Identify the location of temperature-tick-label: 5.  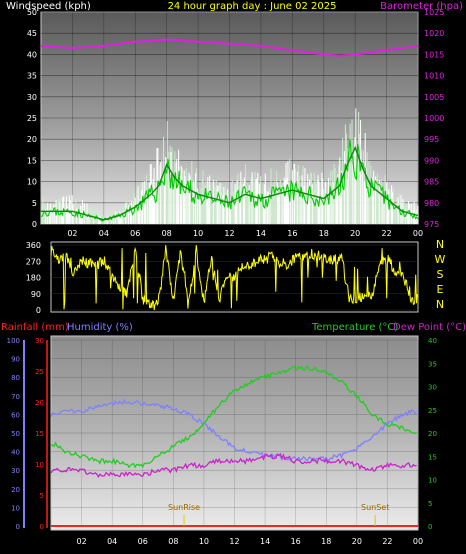
(430, 504).